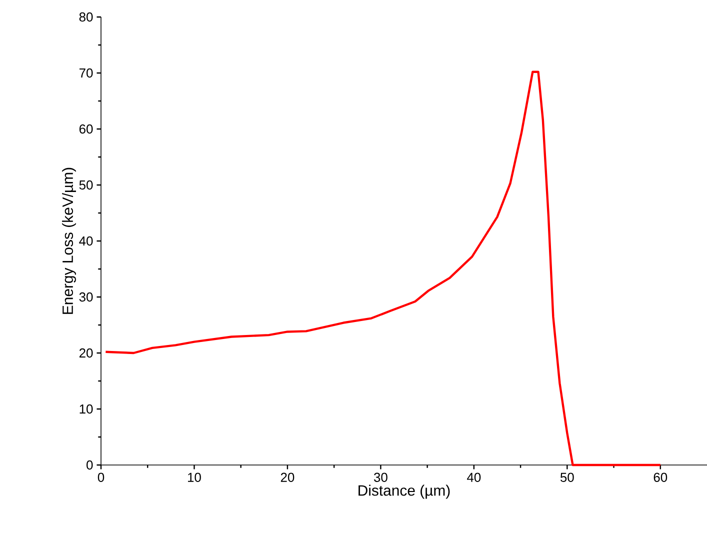  What do you see at coordinates (86, 129) in the screenshot?
I see `y-tick-label: 60` at bounding box center [86, 129].